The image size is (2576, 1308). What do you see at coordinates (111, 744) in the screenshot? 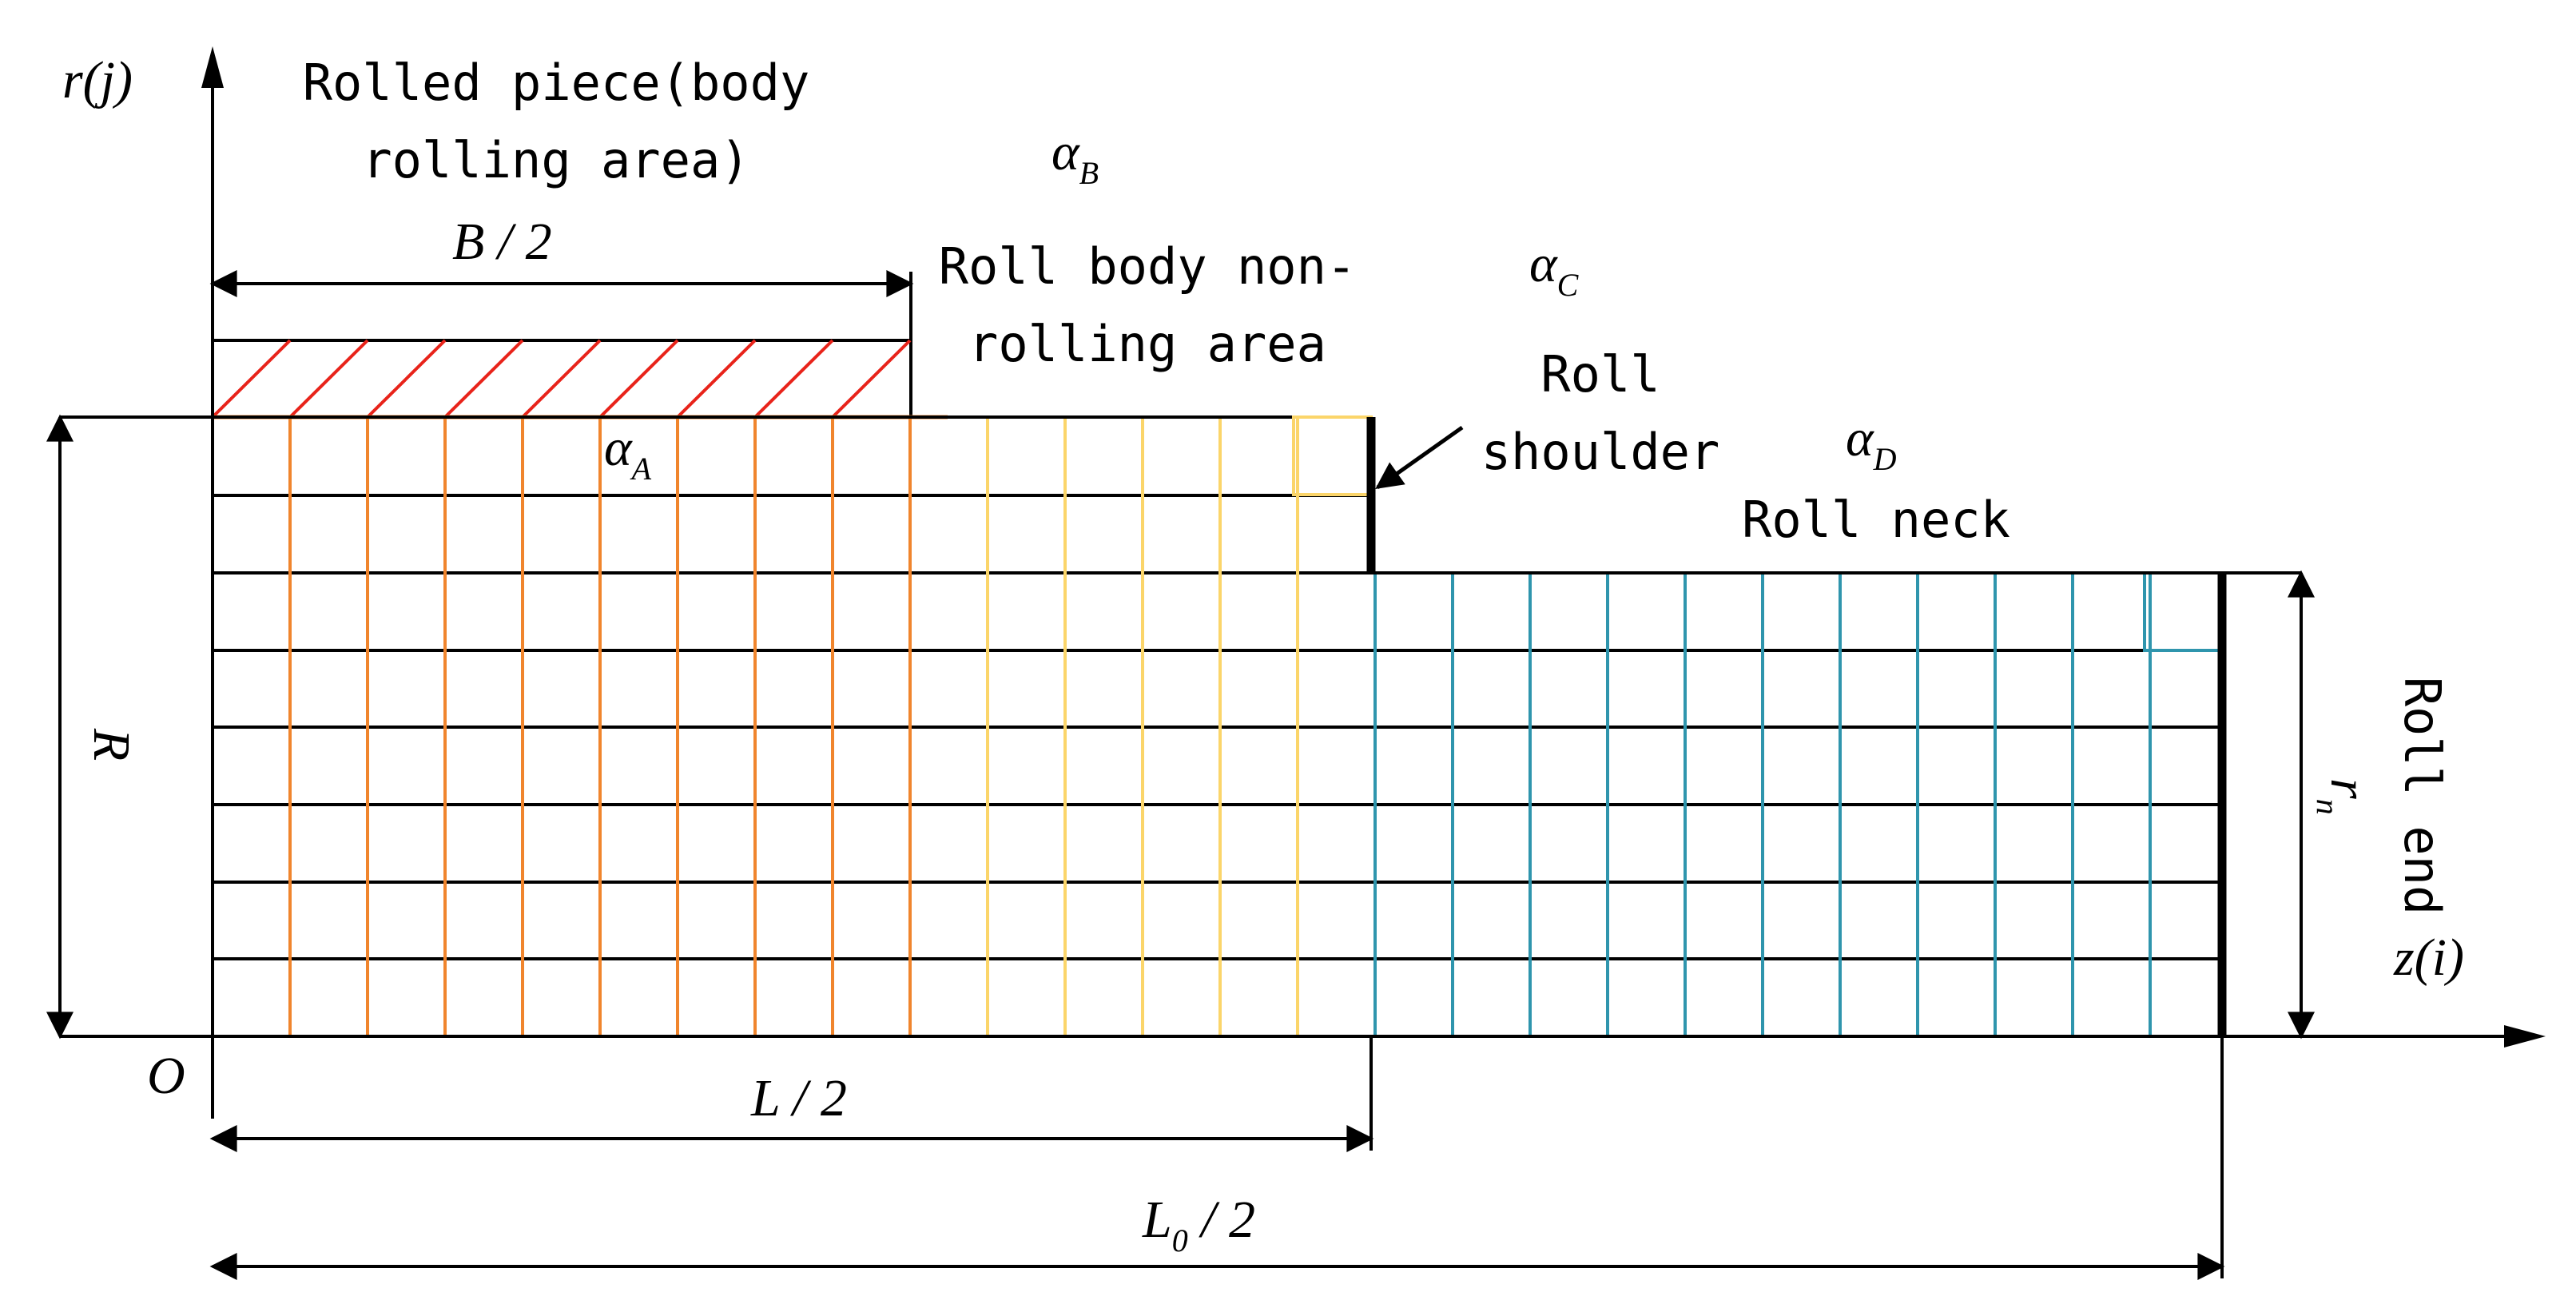
I see `radius-label: R` at bounding box center [111, 744].